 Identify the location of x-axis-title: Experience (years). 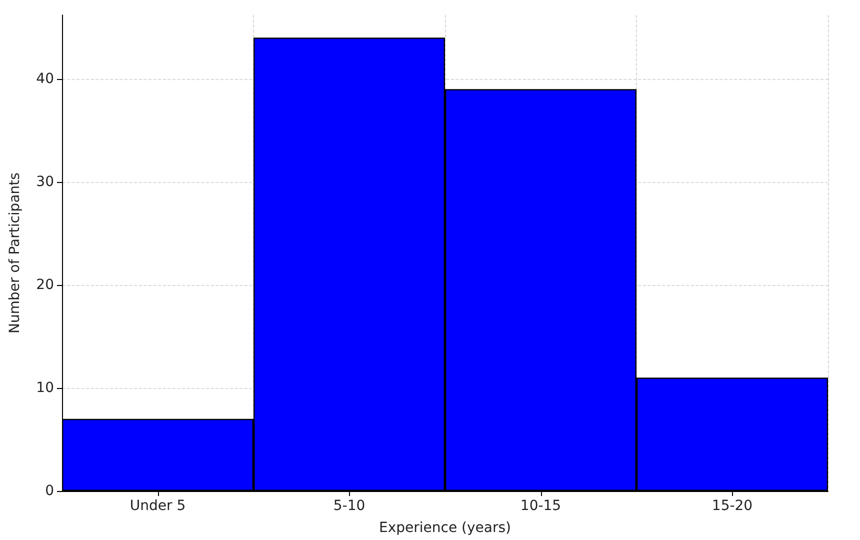
(445, 528).